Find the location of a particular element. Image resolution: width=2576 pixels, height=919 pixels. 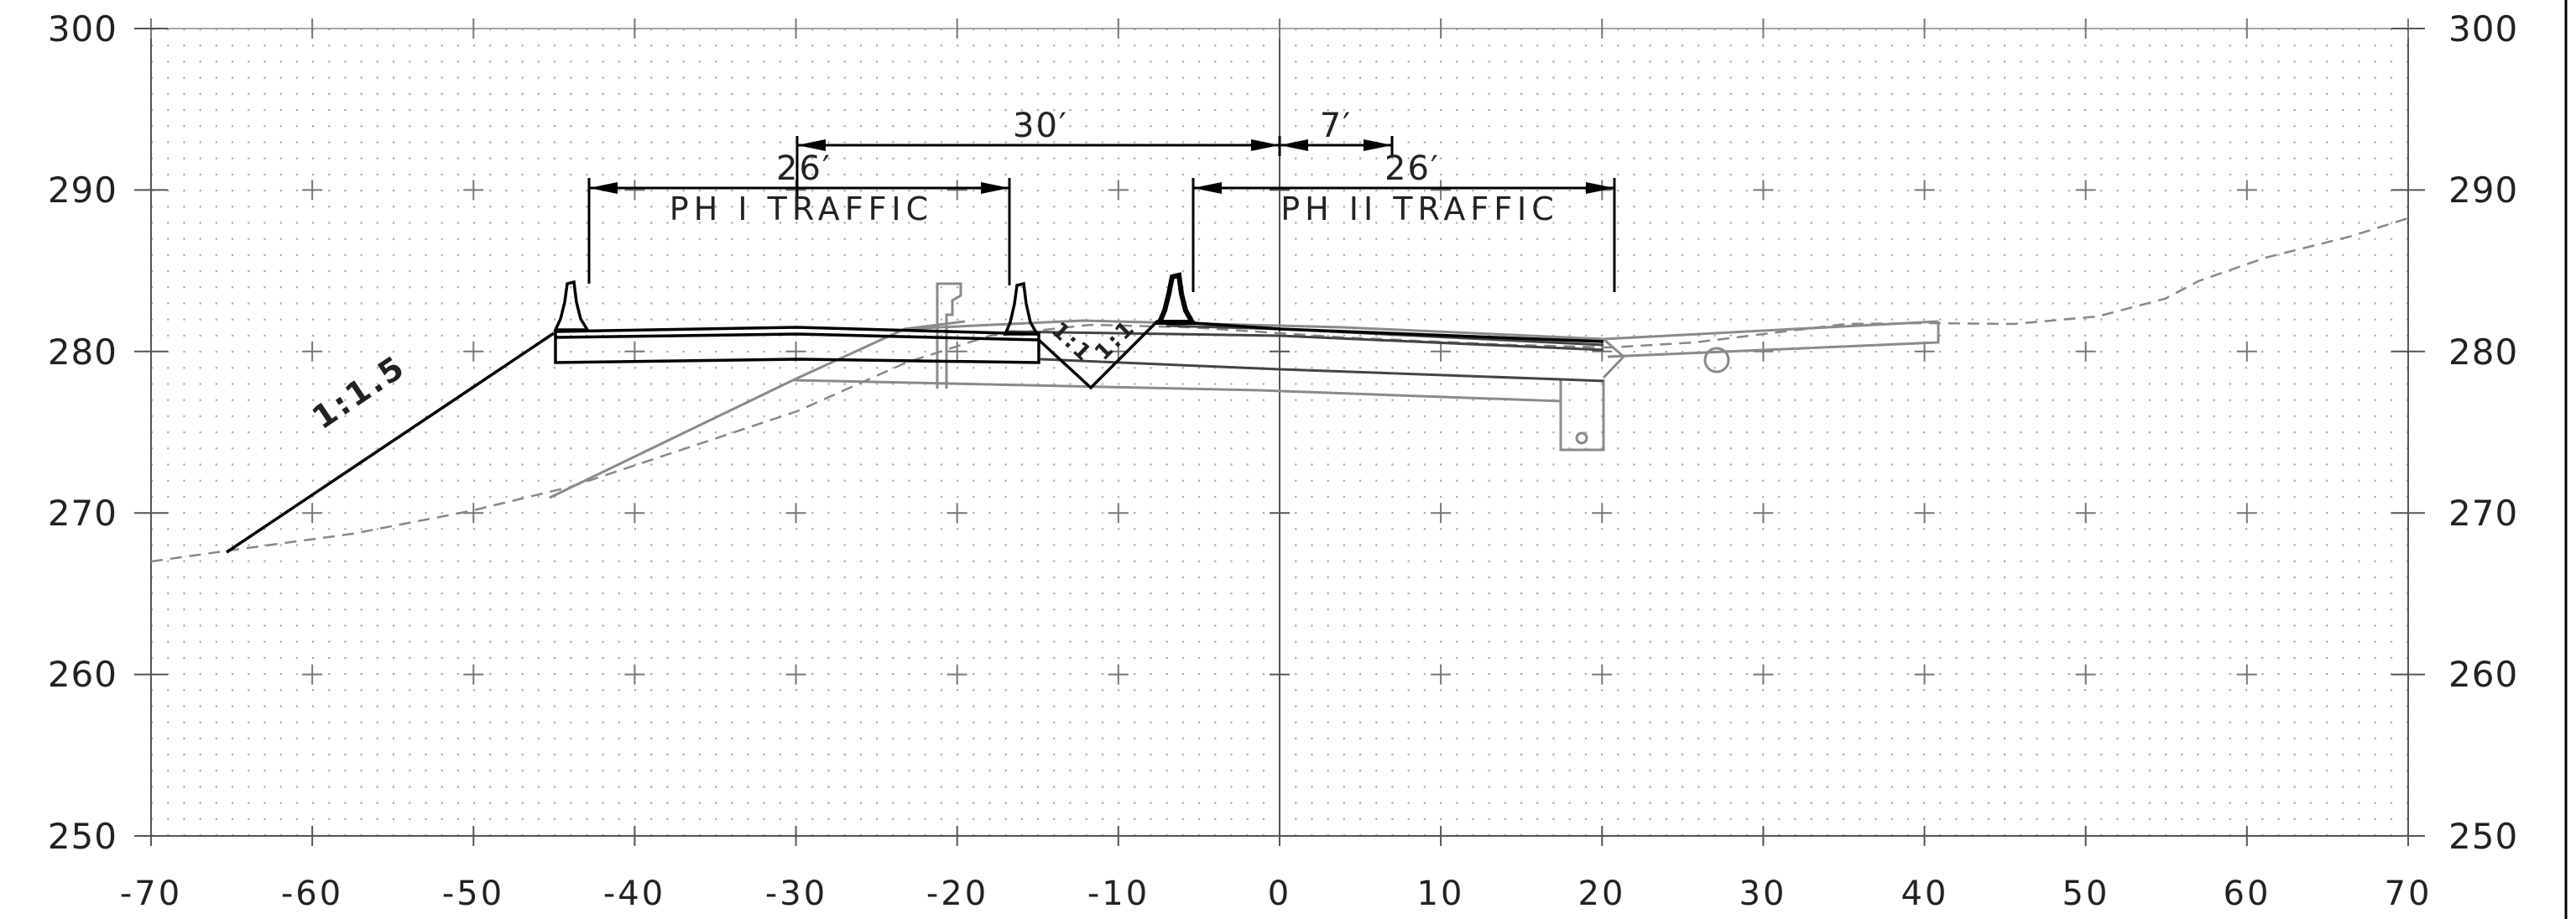

x-tick-label: 30 is located at coordinates (1763, 894).